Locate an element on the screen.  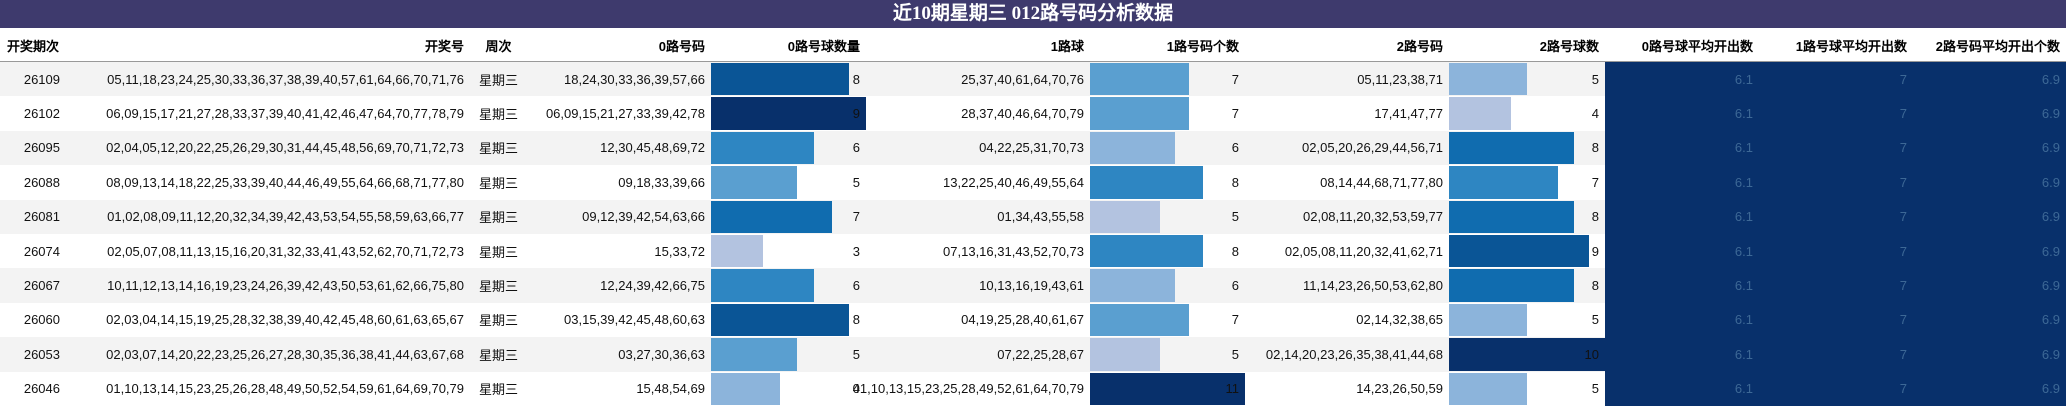
cell: 26088 is located at coordinates (41, 182).